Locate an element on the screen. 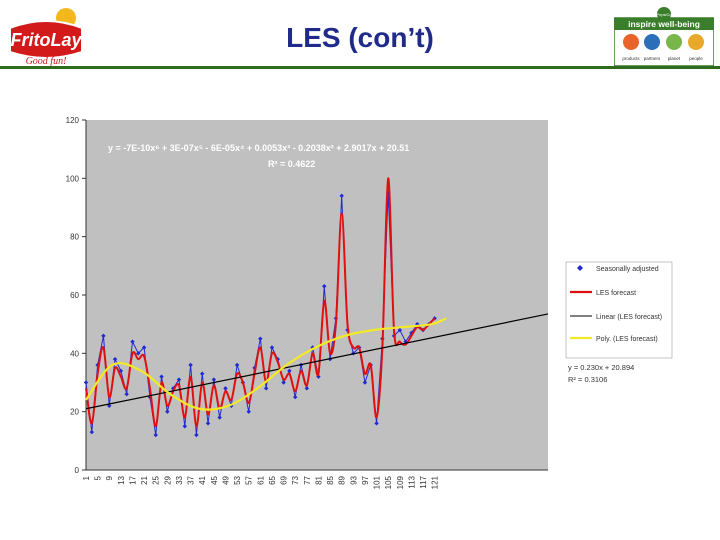 The image size is (720, 540). y-tick-label: 40 is located at coordinates (74, 353).